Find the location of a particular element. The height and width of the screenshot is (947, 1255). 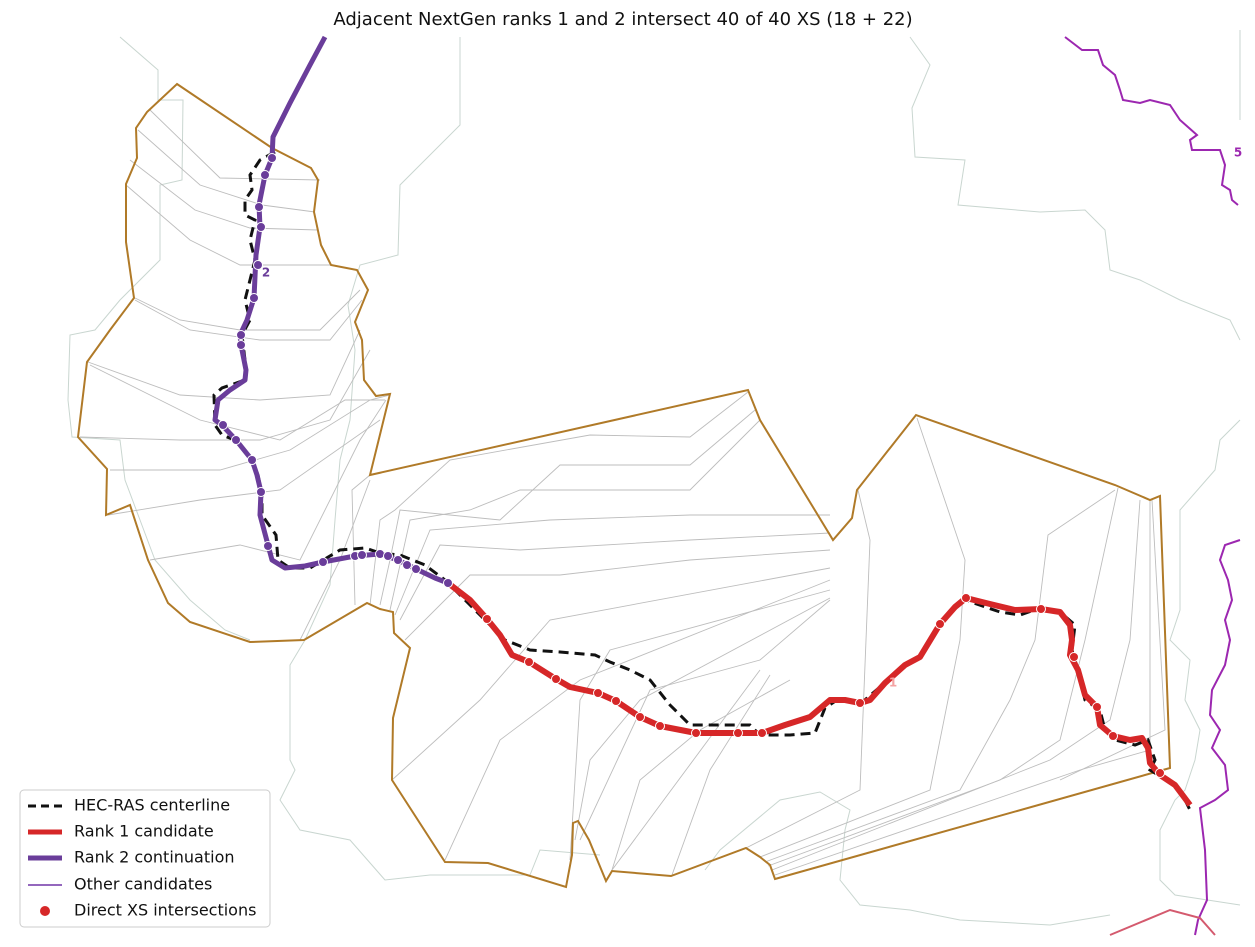

legend-swatch is located at coordinates (45, 911).